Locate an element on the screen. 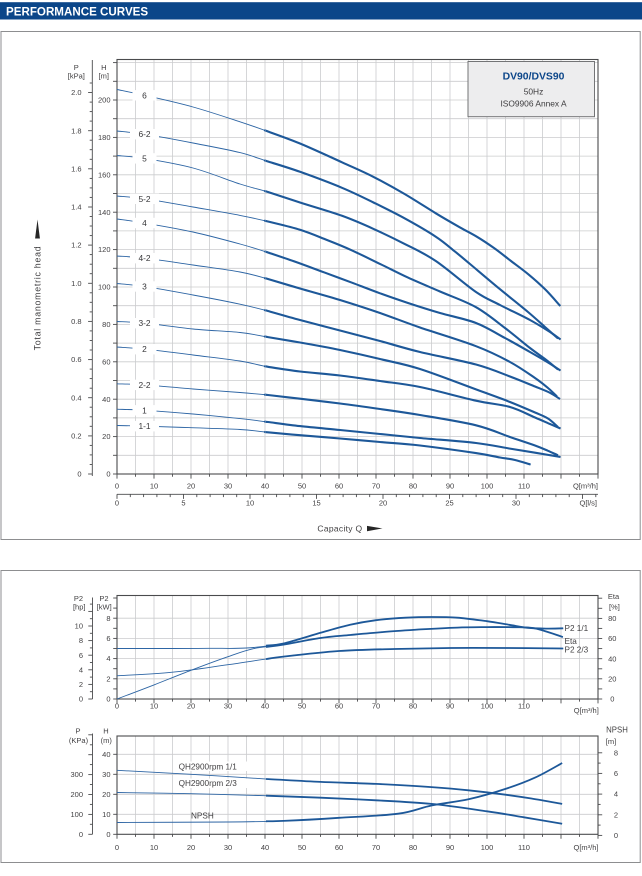  svg-text: H is located at coordinates (105, 731).